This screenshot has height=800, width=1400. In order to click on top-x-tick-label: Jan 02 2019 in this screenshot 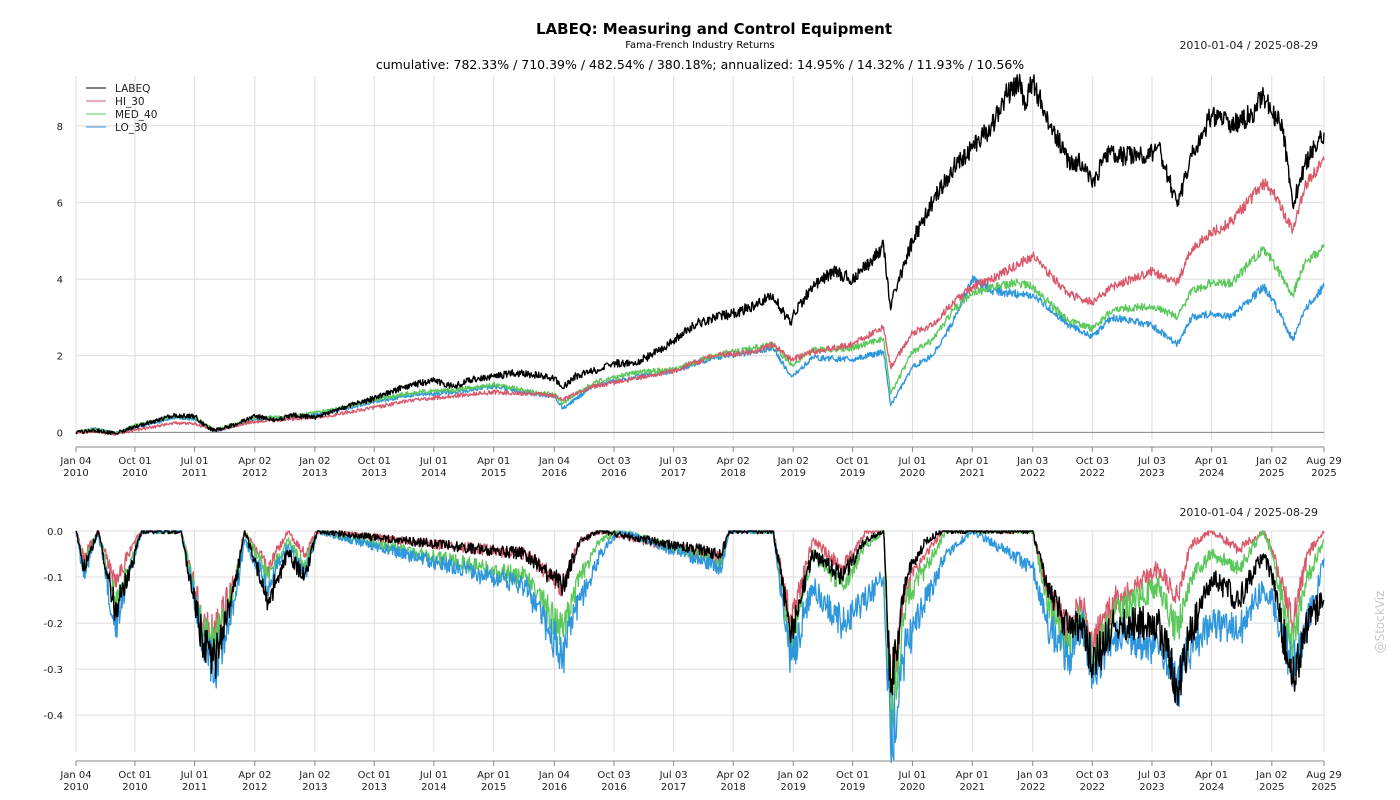, I will do `click(793, 467)`.